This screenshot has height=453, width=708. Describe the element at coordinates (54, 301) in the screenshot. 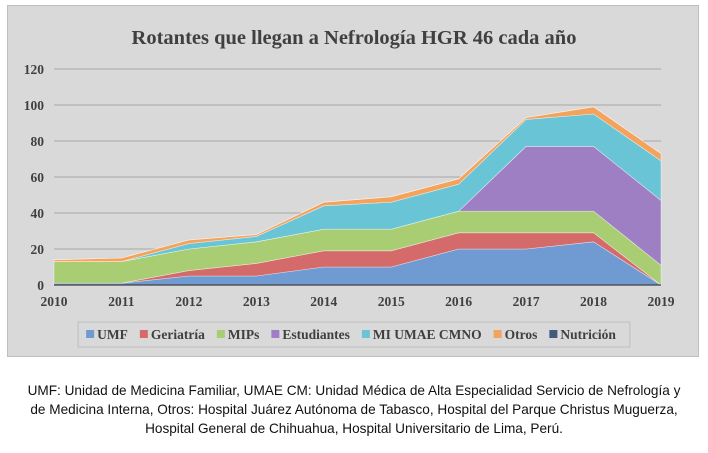

I see `x-tick-label: 2010` at that location.